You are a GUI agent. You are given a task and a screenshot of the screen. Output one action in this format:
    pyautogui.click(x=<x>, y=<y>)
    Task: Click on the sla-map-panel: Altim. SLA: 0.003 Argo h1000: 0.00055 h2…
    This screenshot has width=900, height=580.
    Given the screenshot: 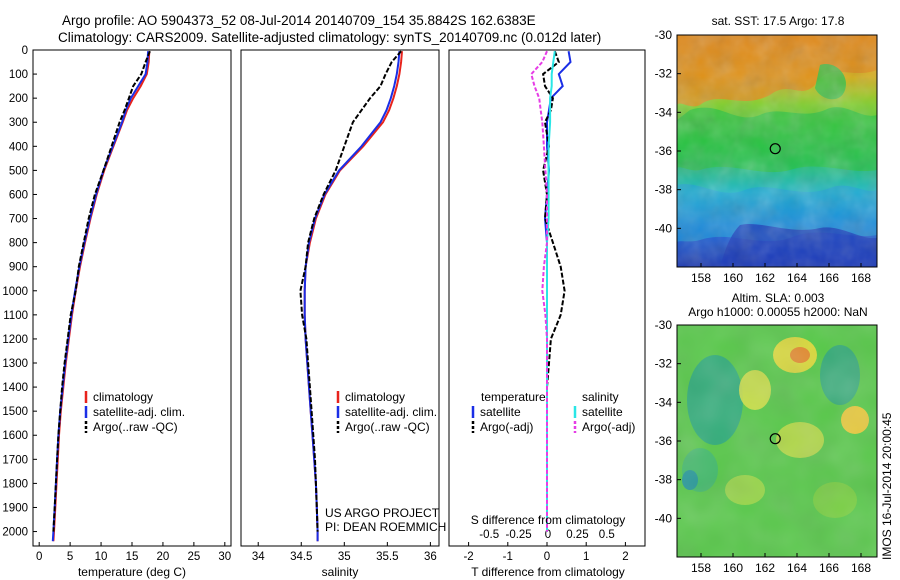 What is the action you would take?
    pyautogui.click(x=766, y=433)
    